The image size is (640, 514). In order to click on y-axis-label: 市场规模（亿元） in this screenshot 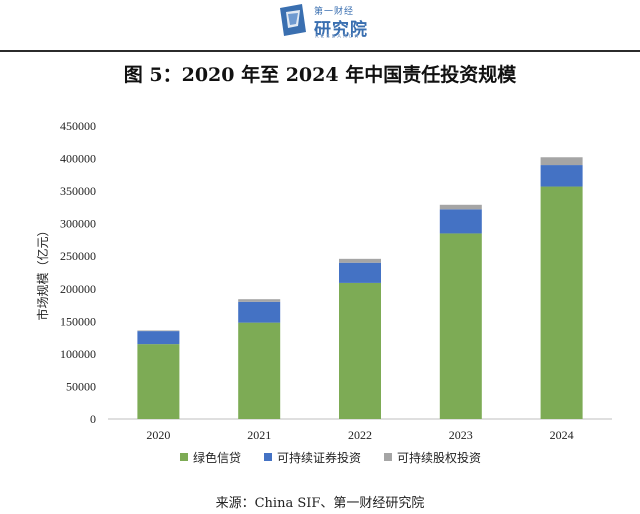, I will do `click(42, 272)`.